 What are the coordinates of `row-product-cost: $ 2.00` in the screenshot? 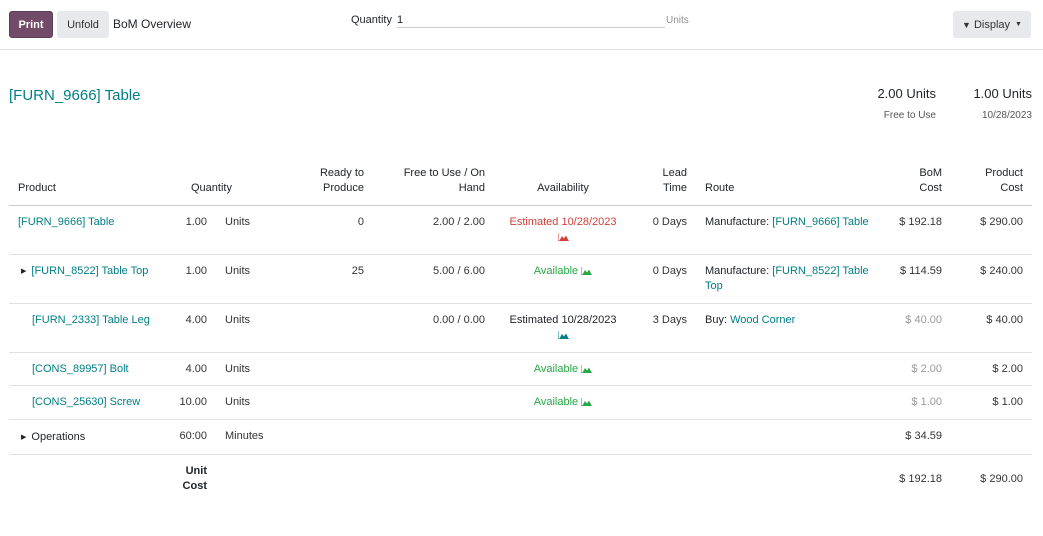 It's located at (1007, 369).